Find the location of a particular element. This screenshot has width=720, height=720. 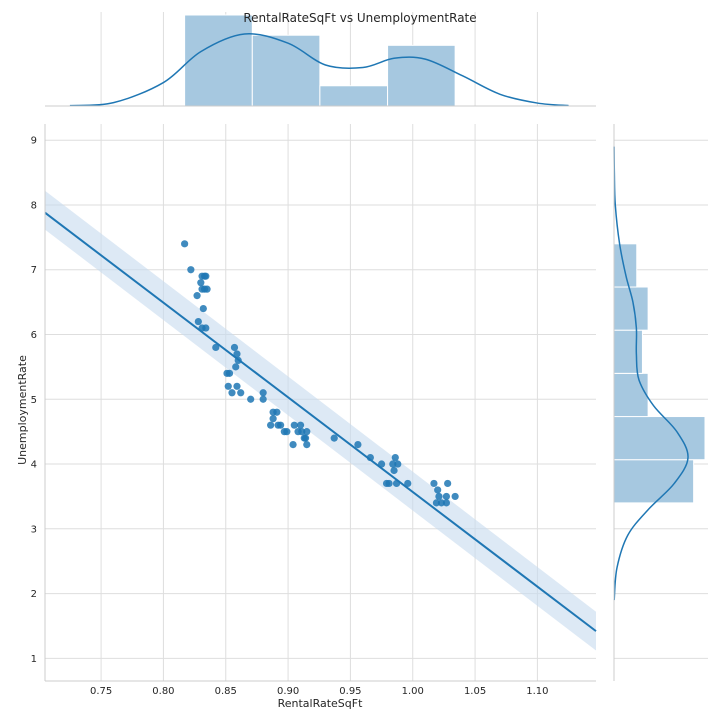

y-tick-label: 1 is located at coordinates (34, 659).